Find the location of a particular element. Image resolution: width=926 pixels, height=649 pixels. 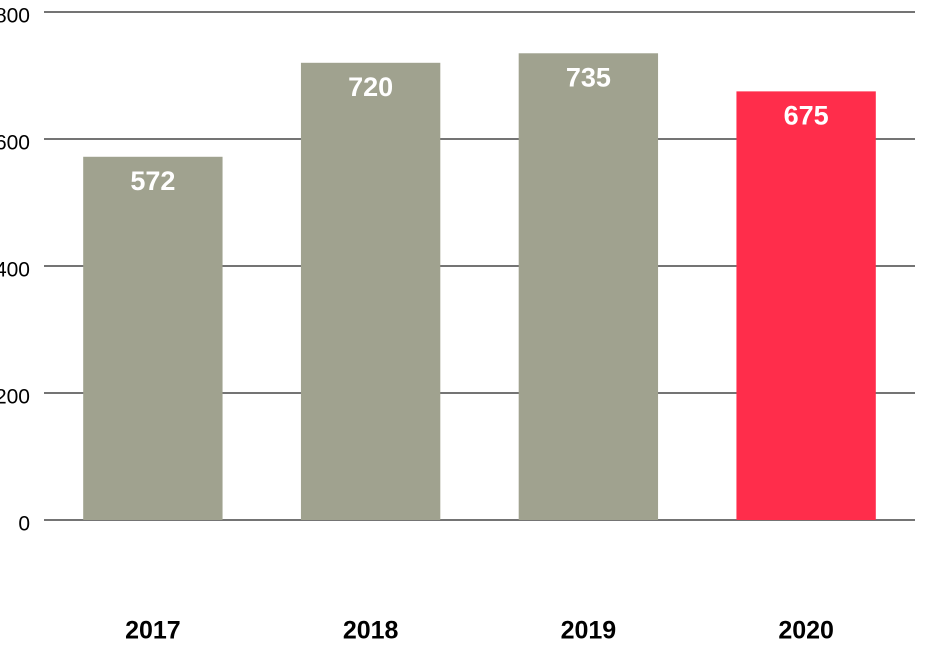

x-tick-label: 2017 is located at coordinates (153, 631).